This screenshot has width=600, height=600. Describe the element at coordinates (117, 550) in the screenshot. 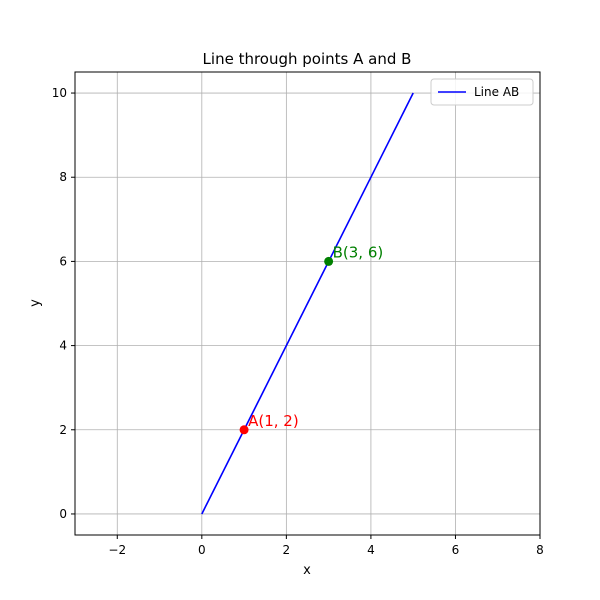

I see `x-tick-label: −2` at that location.